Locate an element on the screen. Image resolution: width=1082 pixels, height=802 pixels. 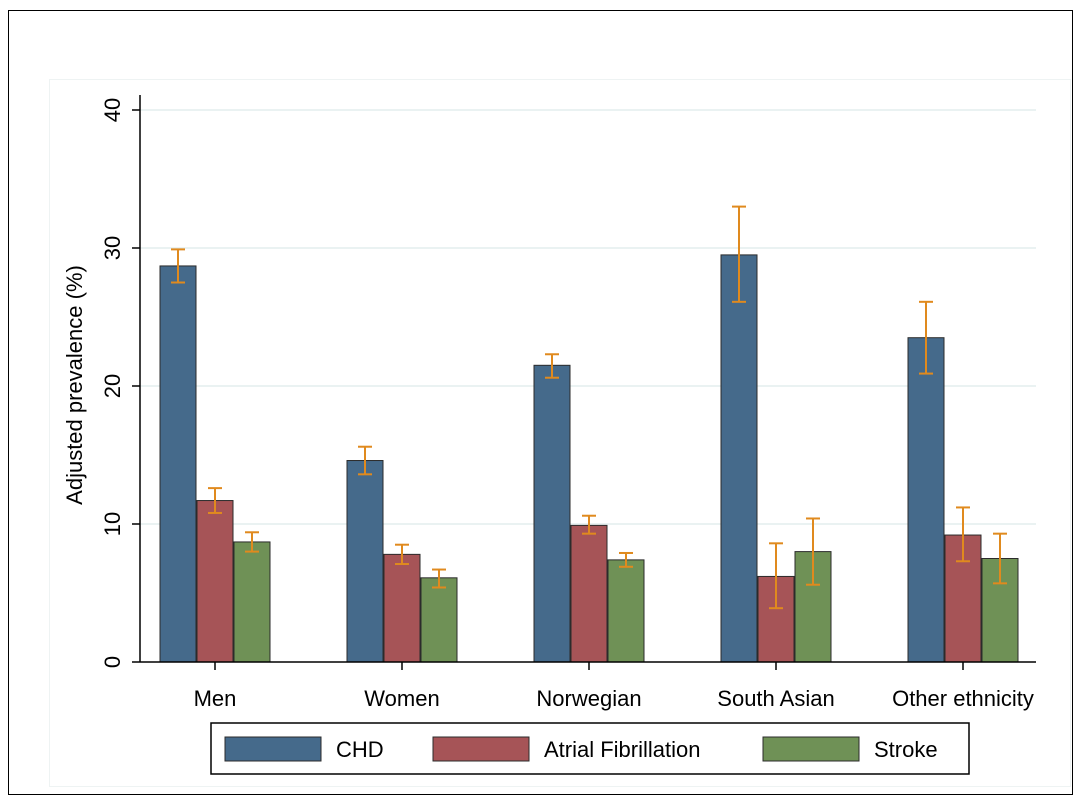
legend-label: Stroke is located at coordinates (906, 749).